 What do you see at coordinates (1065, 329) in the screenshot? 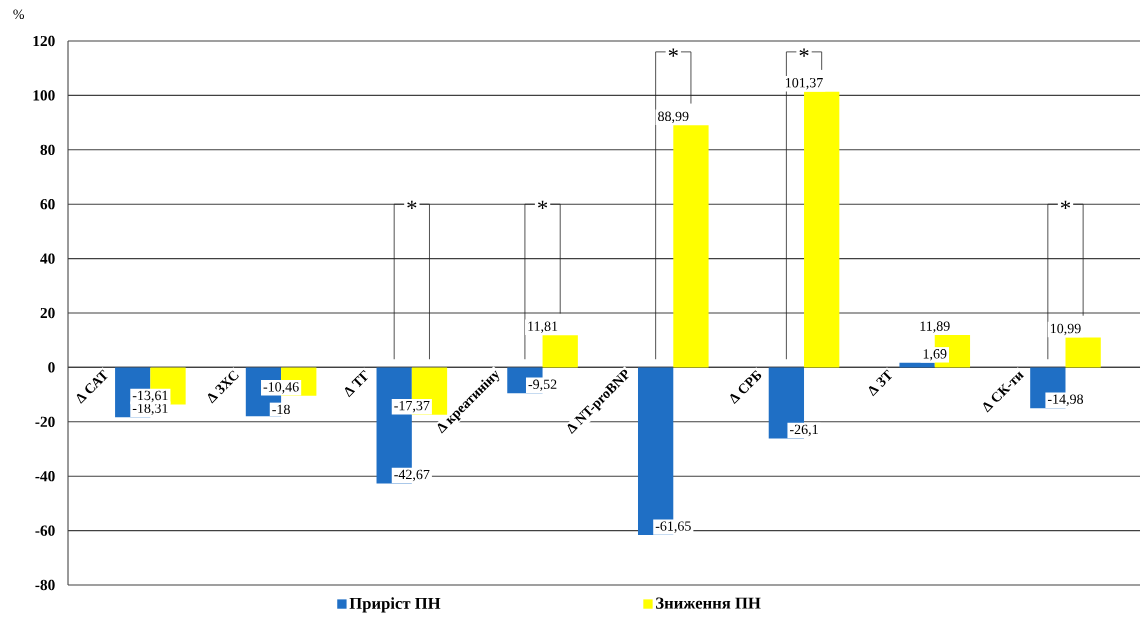
I see `data-label: 10,99` at bounding box center [1065, 329].